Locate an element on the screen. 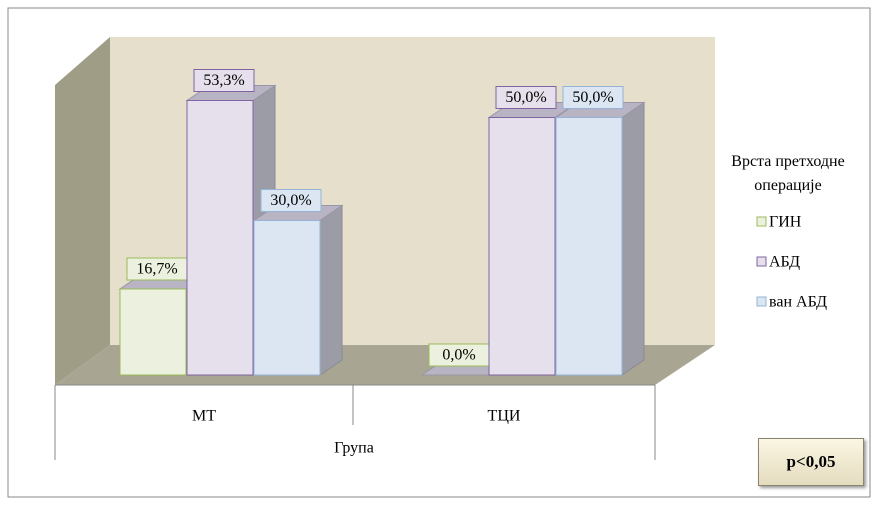 The width and height of the screenshot is (880, 508). x-tick-label: МТ is located at coordinates (204, 416).